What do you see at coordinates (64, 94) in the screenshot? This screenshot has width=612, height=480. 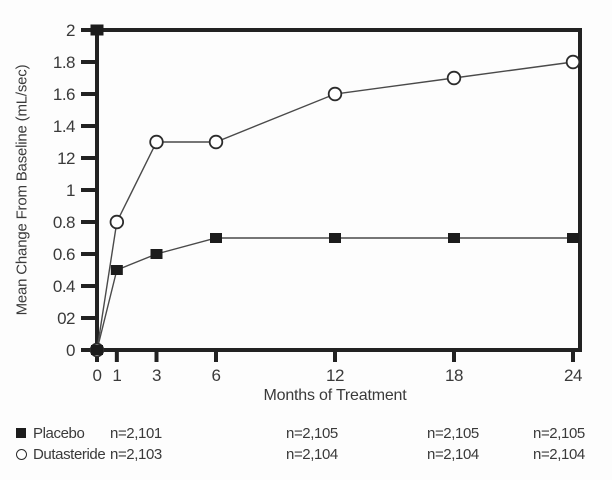 I see `y-tick-label: 1.6` at bounding box center [64, 94].